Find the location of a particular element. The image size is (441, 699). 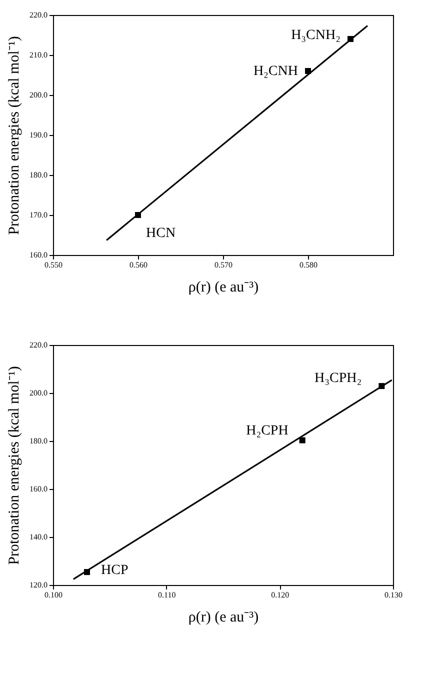

annotation: HCN is located at coordinates (161, 233).